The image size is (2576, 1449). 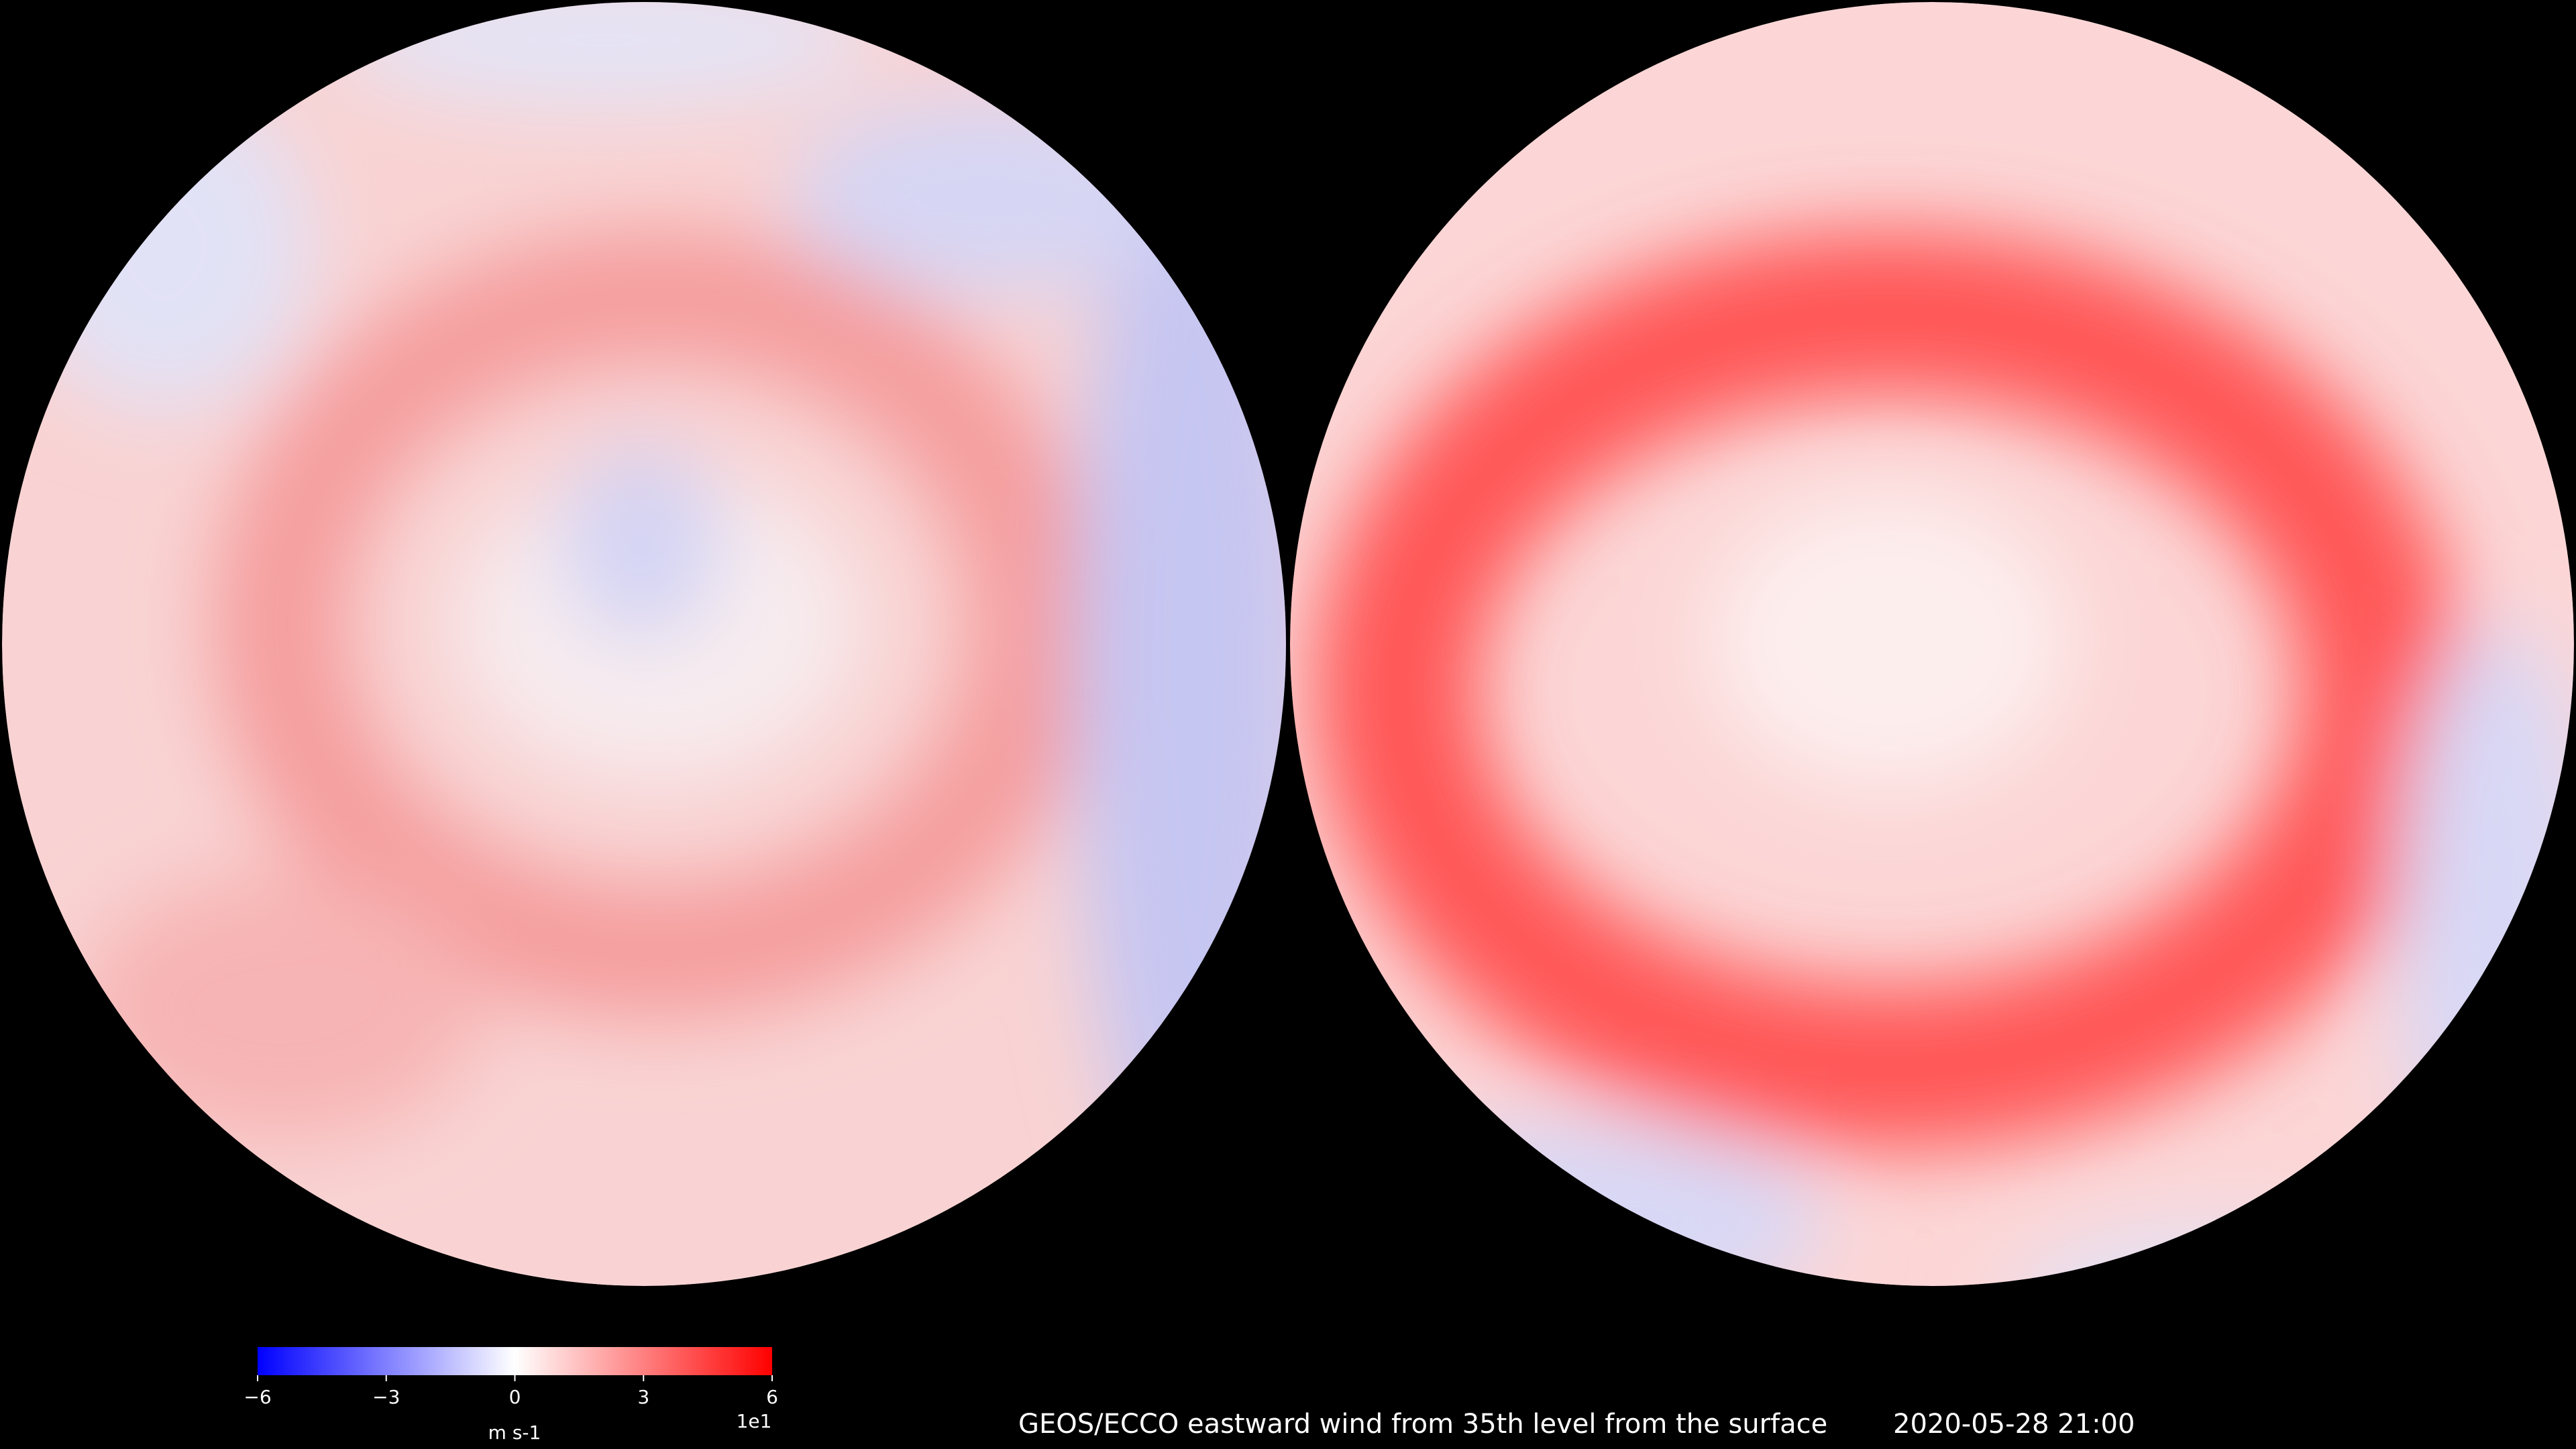 I want to click on colorbar-tick-label: −6, so click(x=257, y=1397).